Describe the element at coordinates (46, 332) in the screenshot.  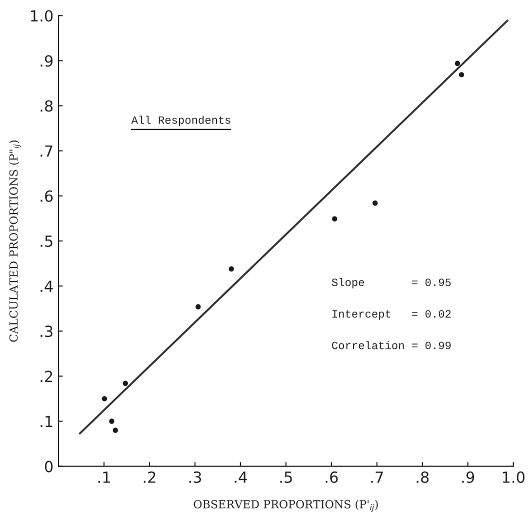
I see `y-tick-label: .3` at that location.